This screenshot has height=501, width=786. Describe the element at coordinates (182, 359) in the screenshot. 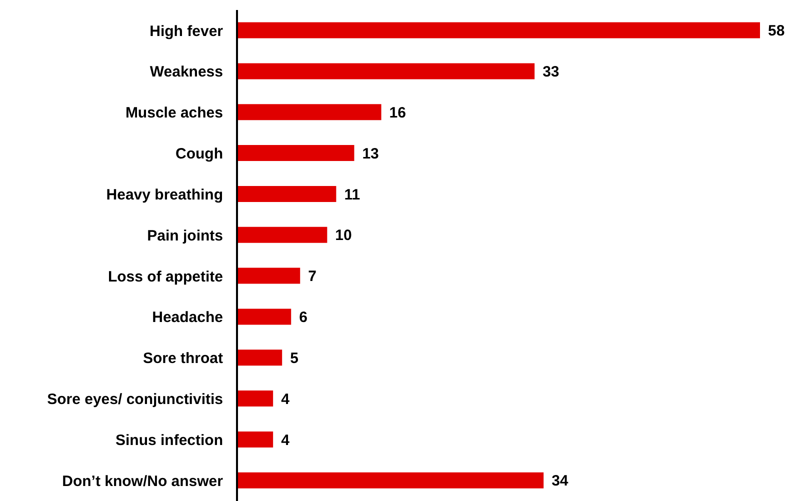

I see `y-tick-label: Sore throat` at that location.